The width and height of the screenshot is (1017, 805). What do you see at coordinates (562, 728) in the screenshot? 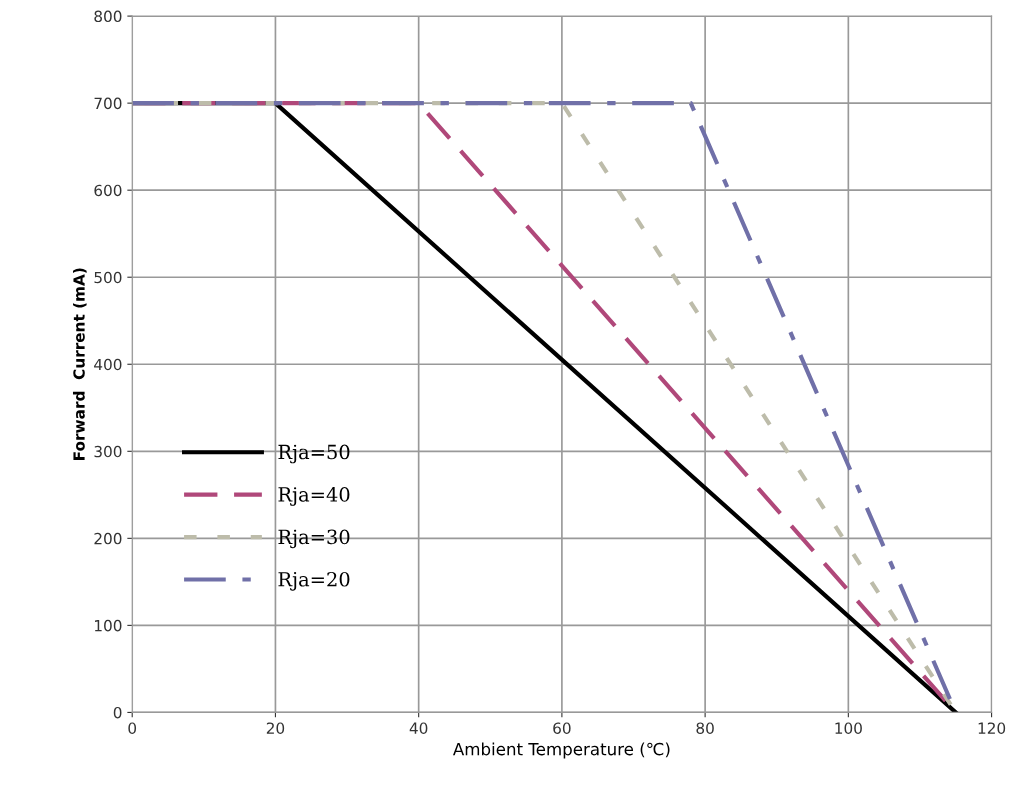
I see `x-tick-label: 60` at bounding box center [562, 728].